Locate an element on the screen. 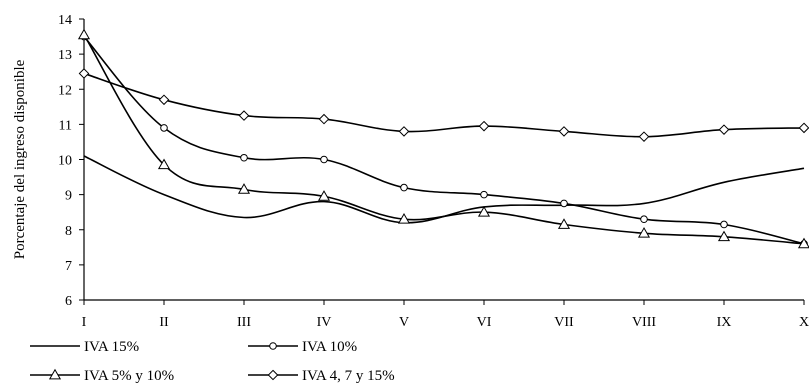 The height and width of the screenshot is (389, 809). legend-label: IVA 15% is located at coordinates (111, 347).